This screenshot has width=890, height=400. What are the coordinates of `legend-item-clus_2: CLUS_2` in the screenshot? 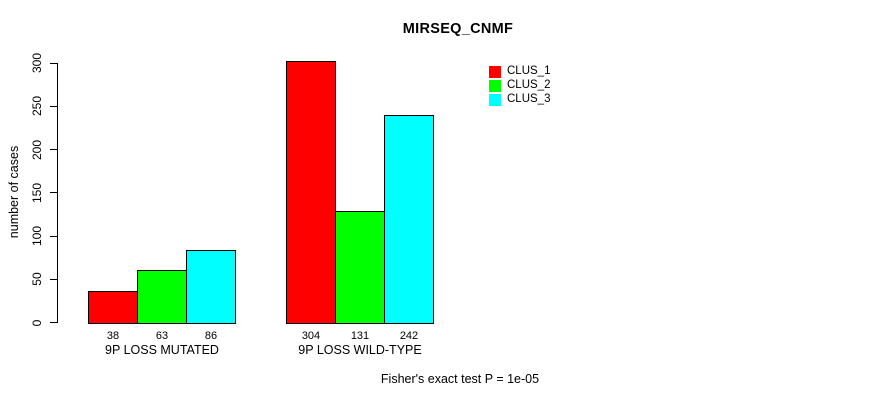 It's located at (519, 85).